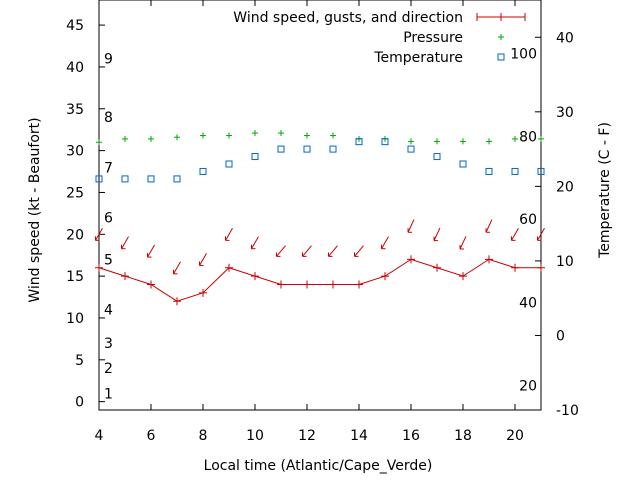  I want to click on y-left-tick-label: 0, so click(79, 403).